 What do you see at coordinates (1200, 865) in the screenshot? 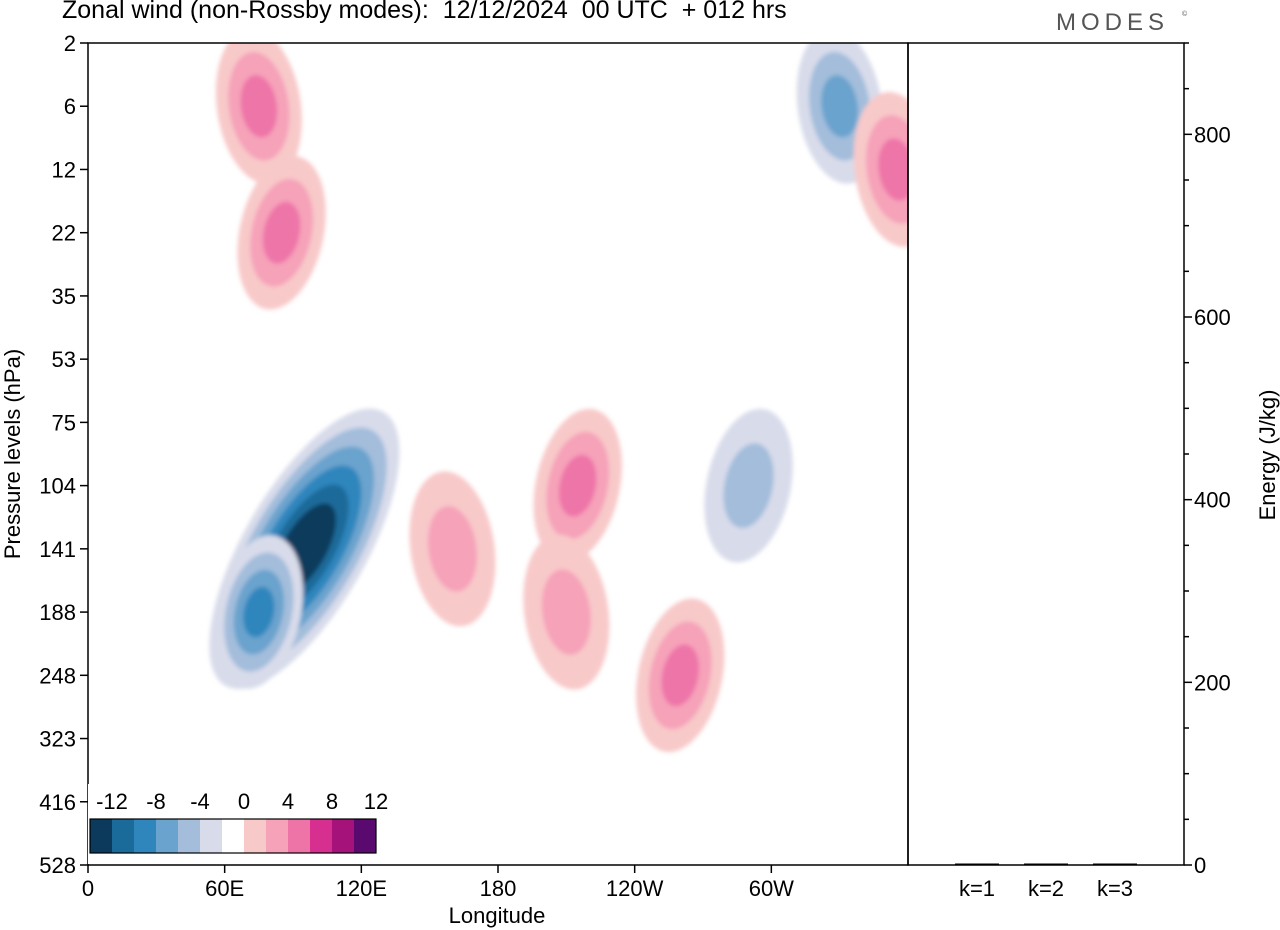
I see `energy-tick-label: 0` at bounding box center [1200, 865].